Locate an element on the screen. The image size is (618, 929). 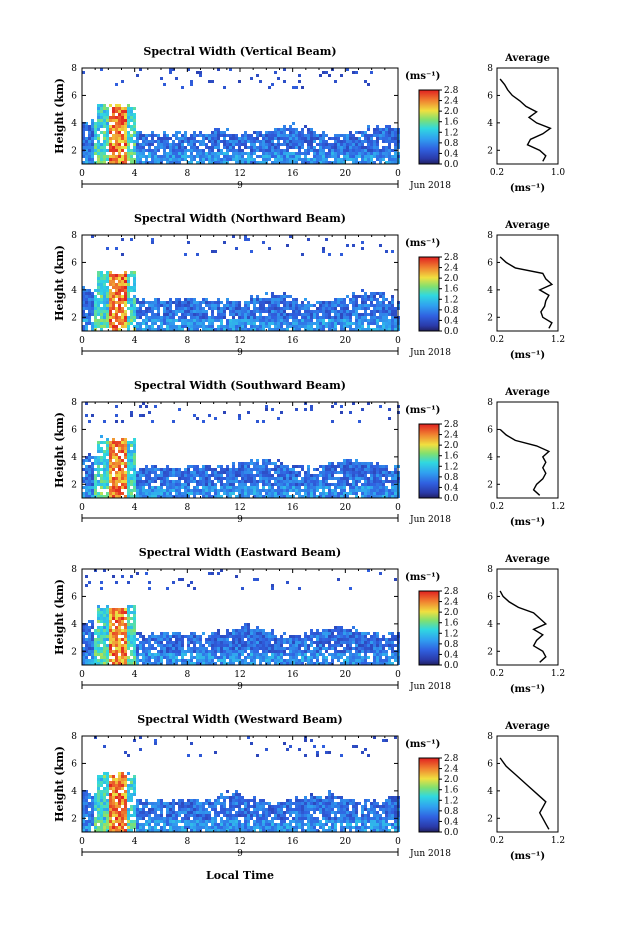
panel-title: Spectral Width (Northward Beam) is located at coordinates (240, 218).